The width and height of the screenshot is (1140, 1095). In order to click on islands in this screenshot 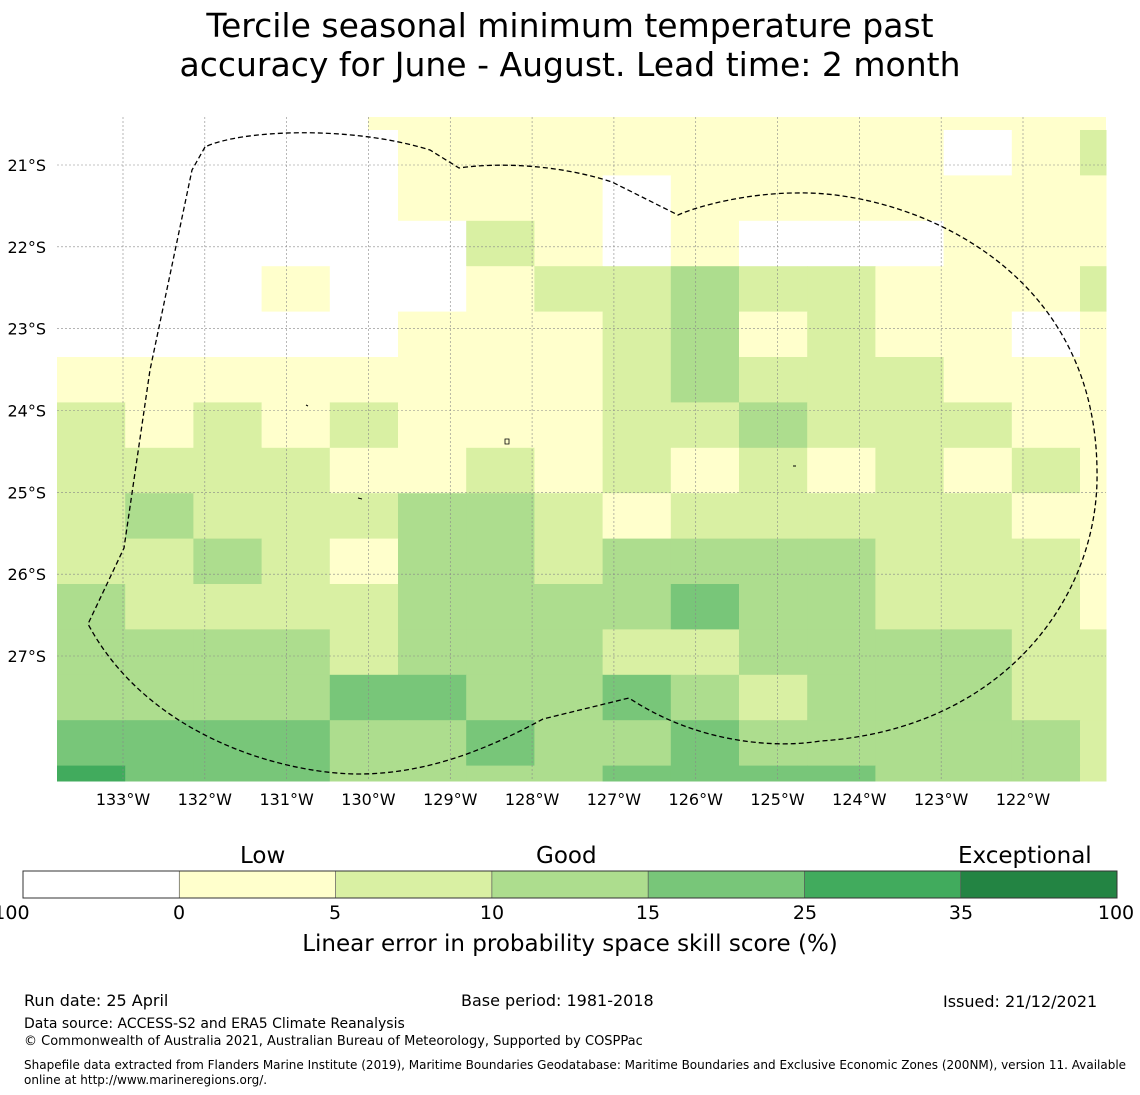, I will do `click(550, 452)`.